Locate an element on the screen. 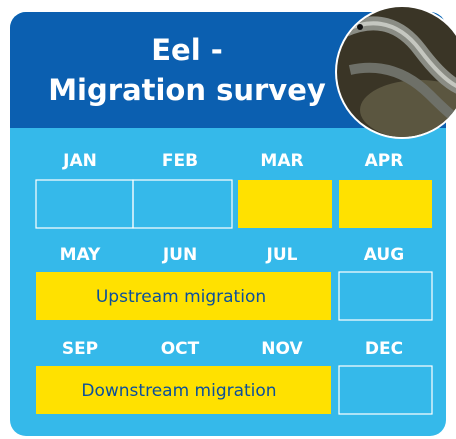 This screenshot has height=439, width=456. title-line: Eel - is located at coordinates (187, 50).